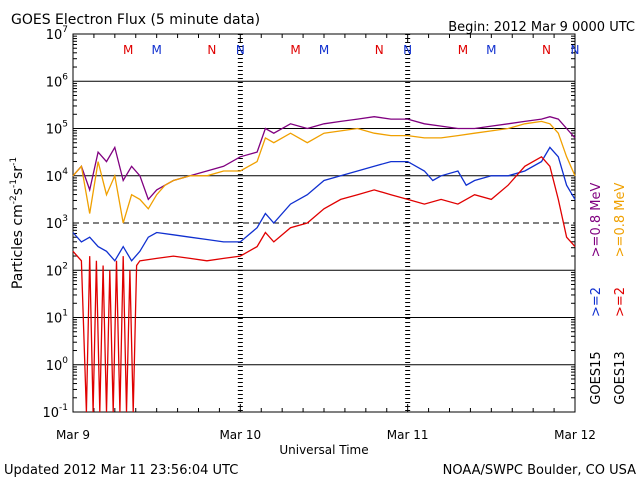  I want to click on x-axis-tick-labels: Mar 9 Mar 10 Mar 11 Mar 12, so click(326, 435).